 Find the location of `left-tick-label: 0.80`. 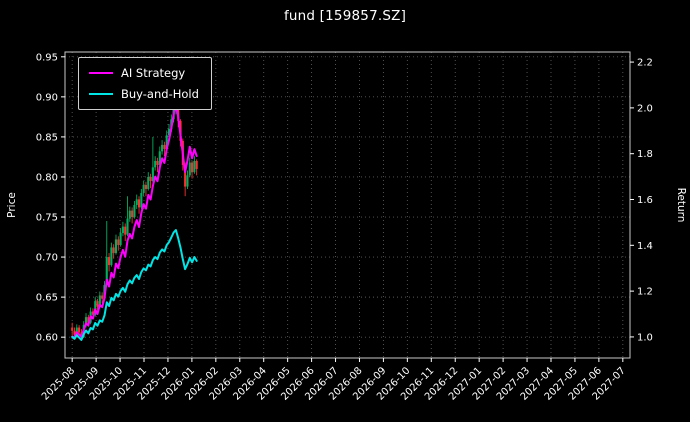

left-tick-label: 0.80 is located at coordinates (47, 177).